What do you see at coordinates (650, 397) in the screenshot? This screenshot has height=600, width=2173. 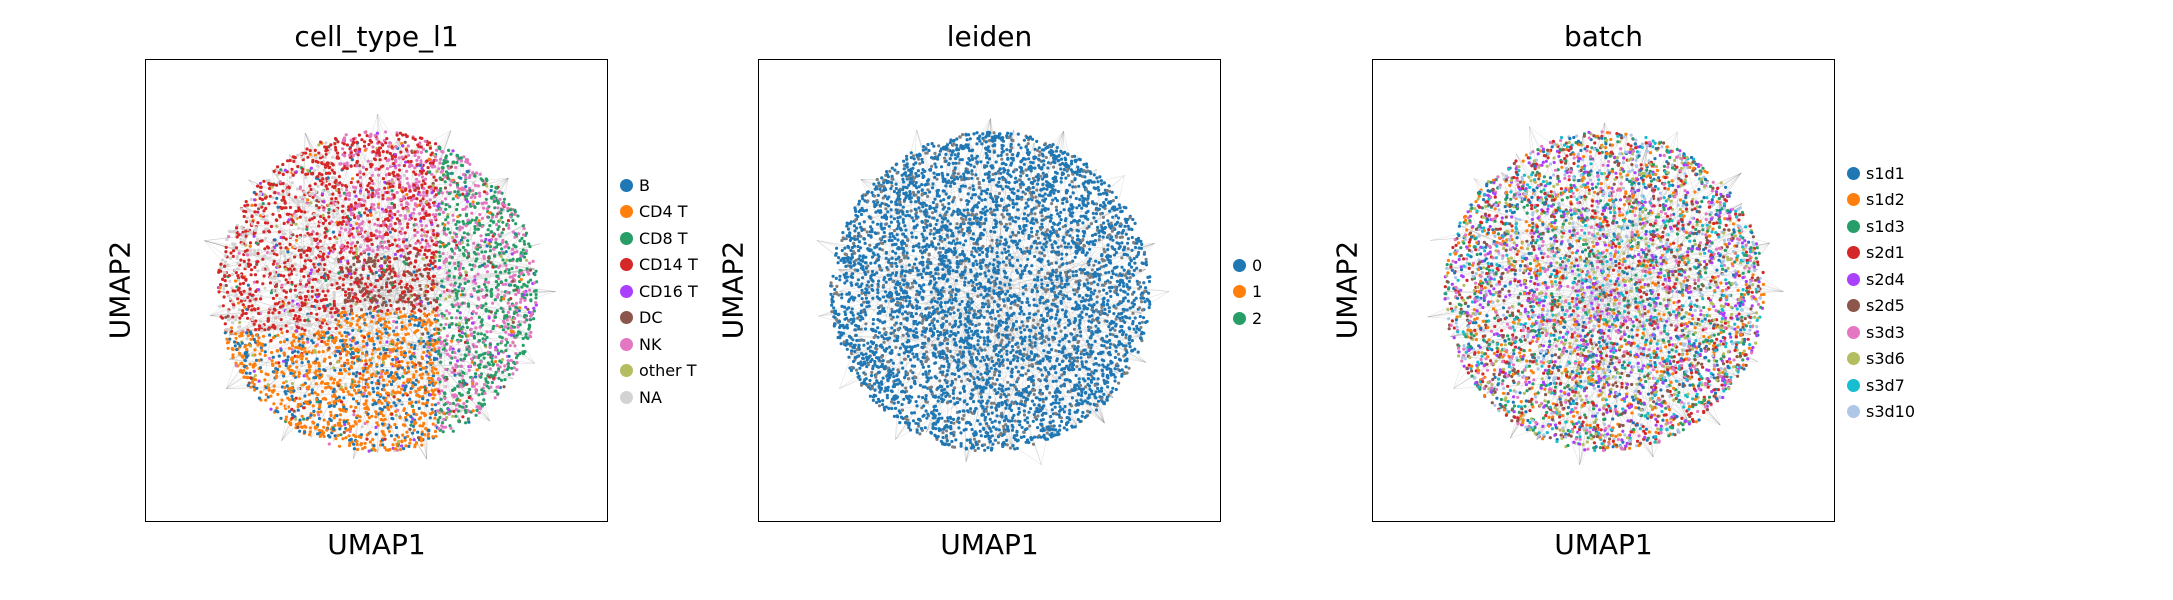 I see `legend-label: NA` at bounding box center [650, 397].